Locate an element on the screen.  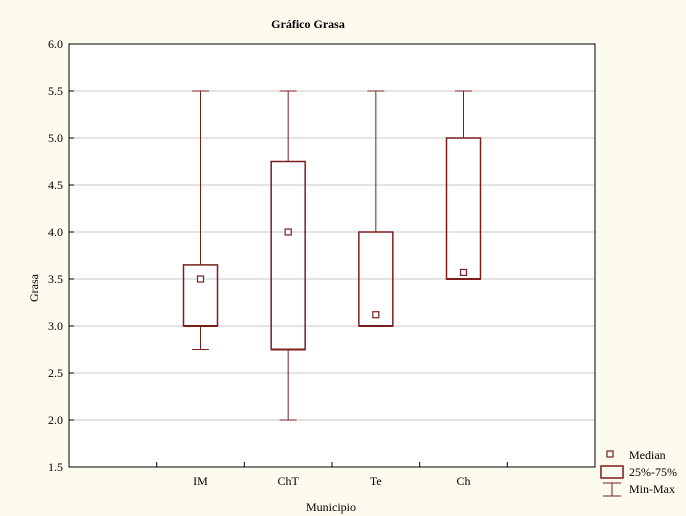
y-tick-label: 4.5 is located at coordinates (55, 185).